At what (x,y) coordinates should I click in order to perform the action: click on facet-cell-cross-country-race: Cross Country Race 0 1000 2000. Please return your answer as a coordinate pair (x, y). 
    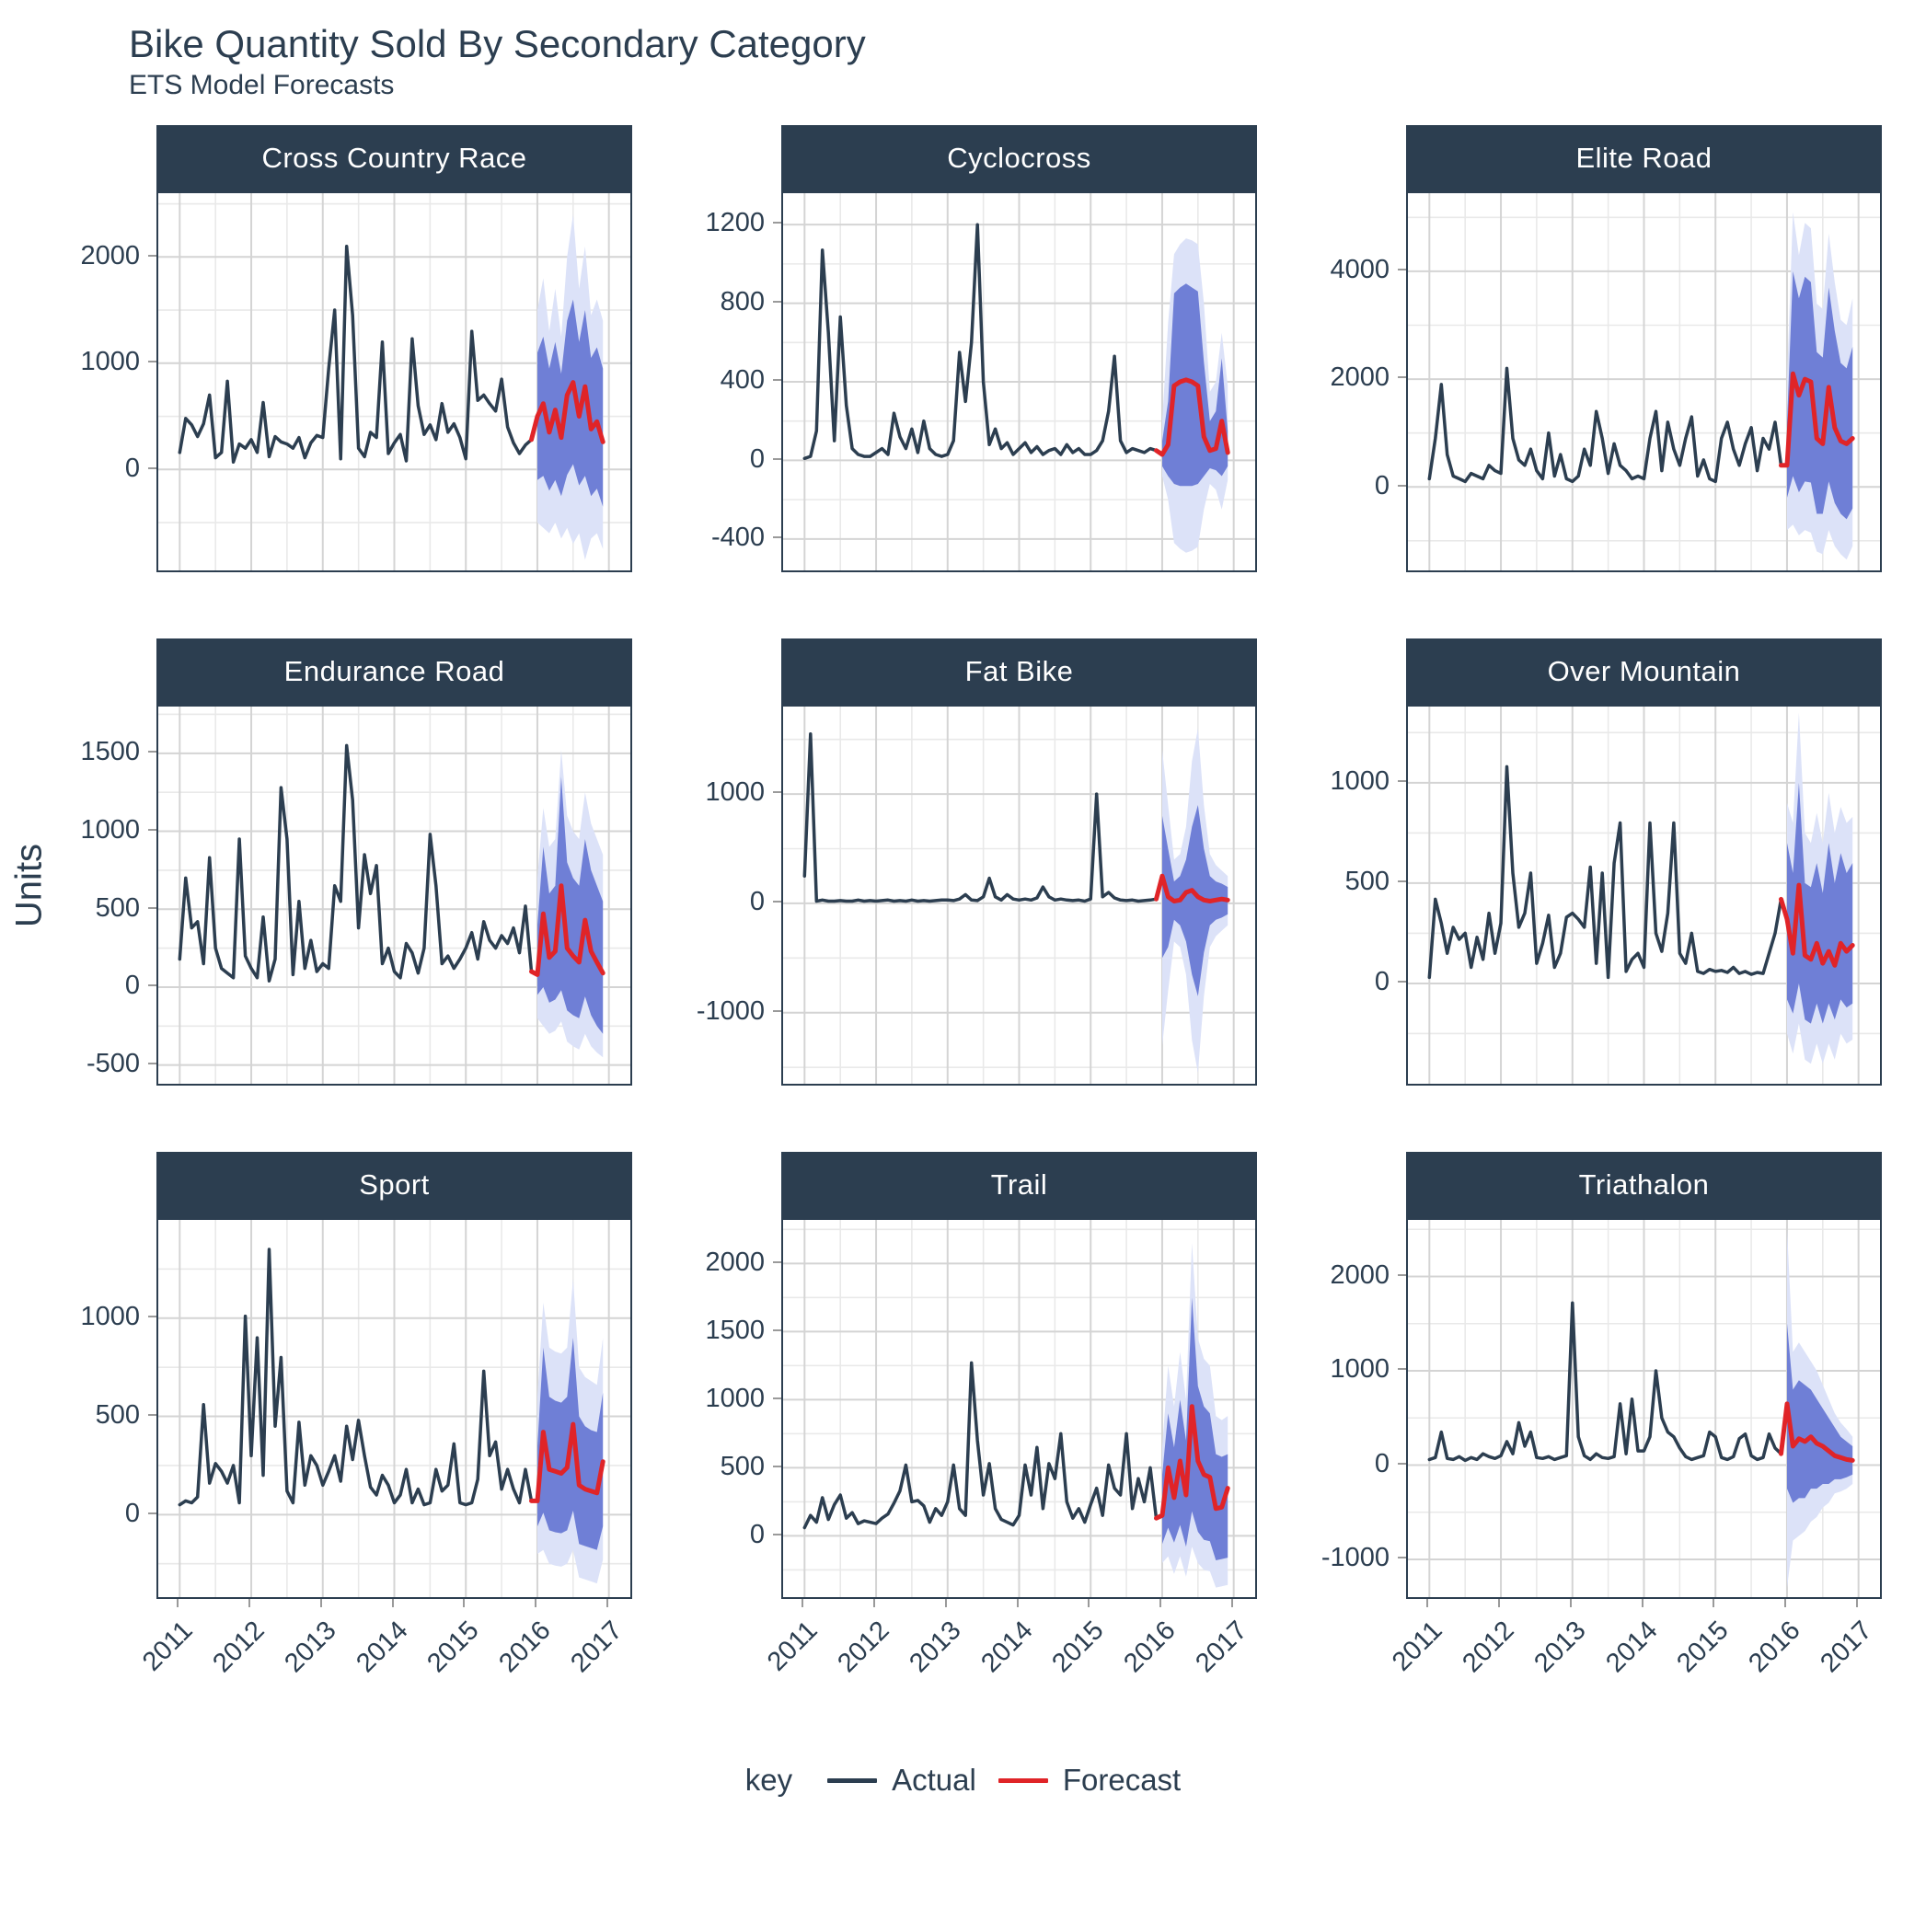
    Looking at the image, I should click on (365, 349).